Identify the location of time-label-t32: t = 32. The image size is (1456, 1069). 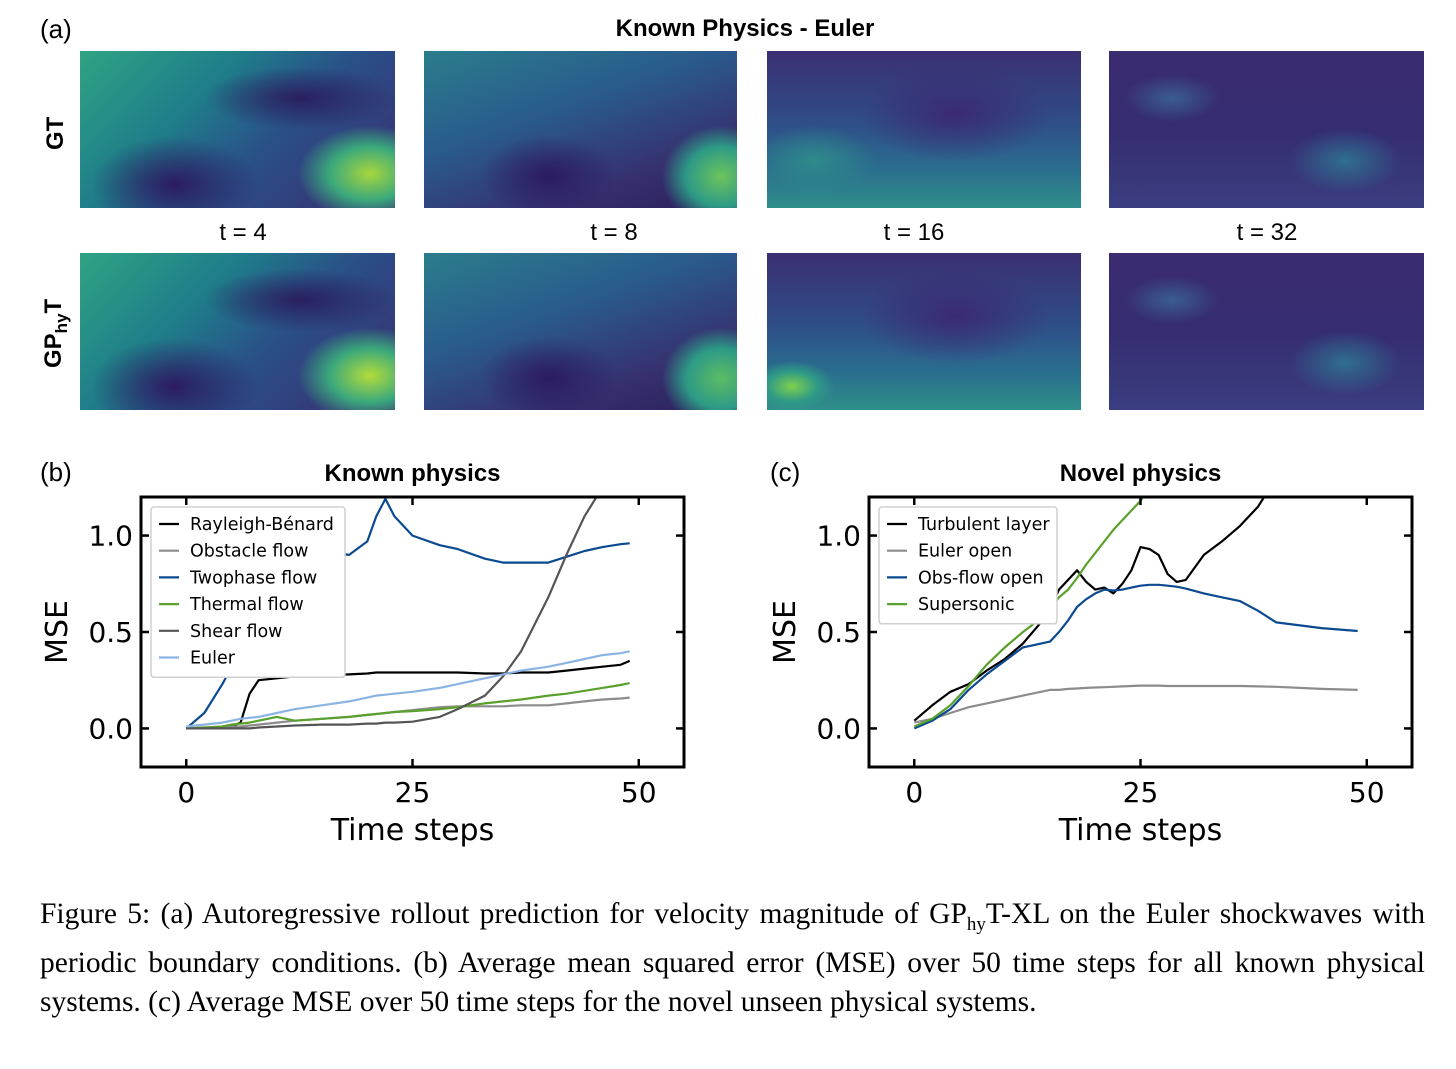
(1267, 232).